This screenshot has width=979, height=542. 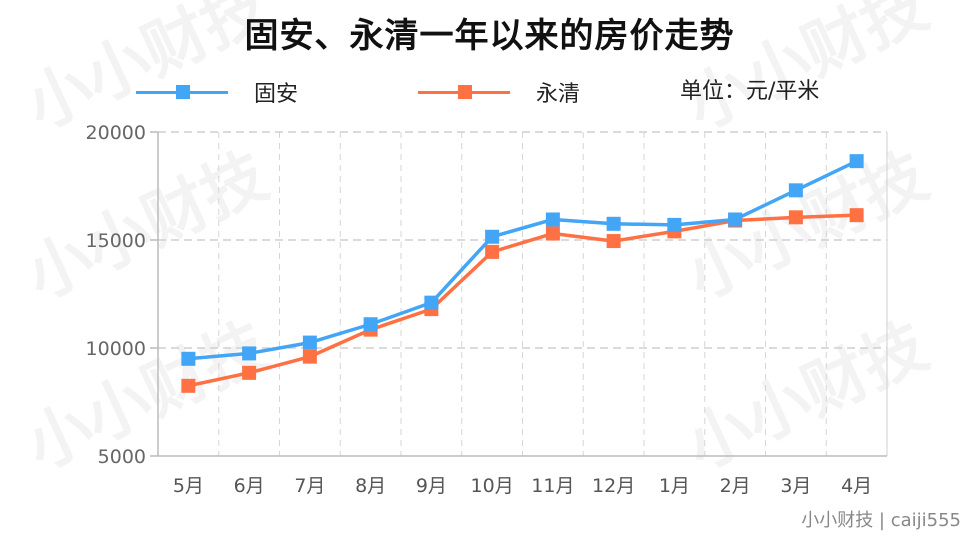 I want to click on y-tick-label: 5000, so click(x=122, y=457).